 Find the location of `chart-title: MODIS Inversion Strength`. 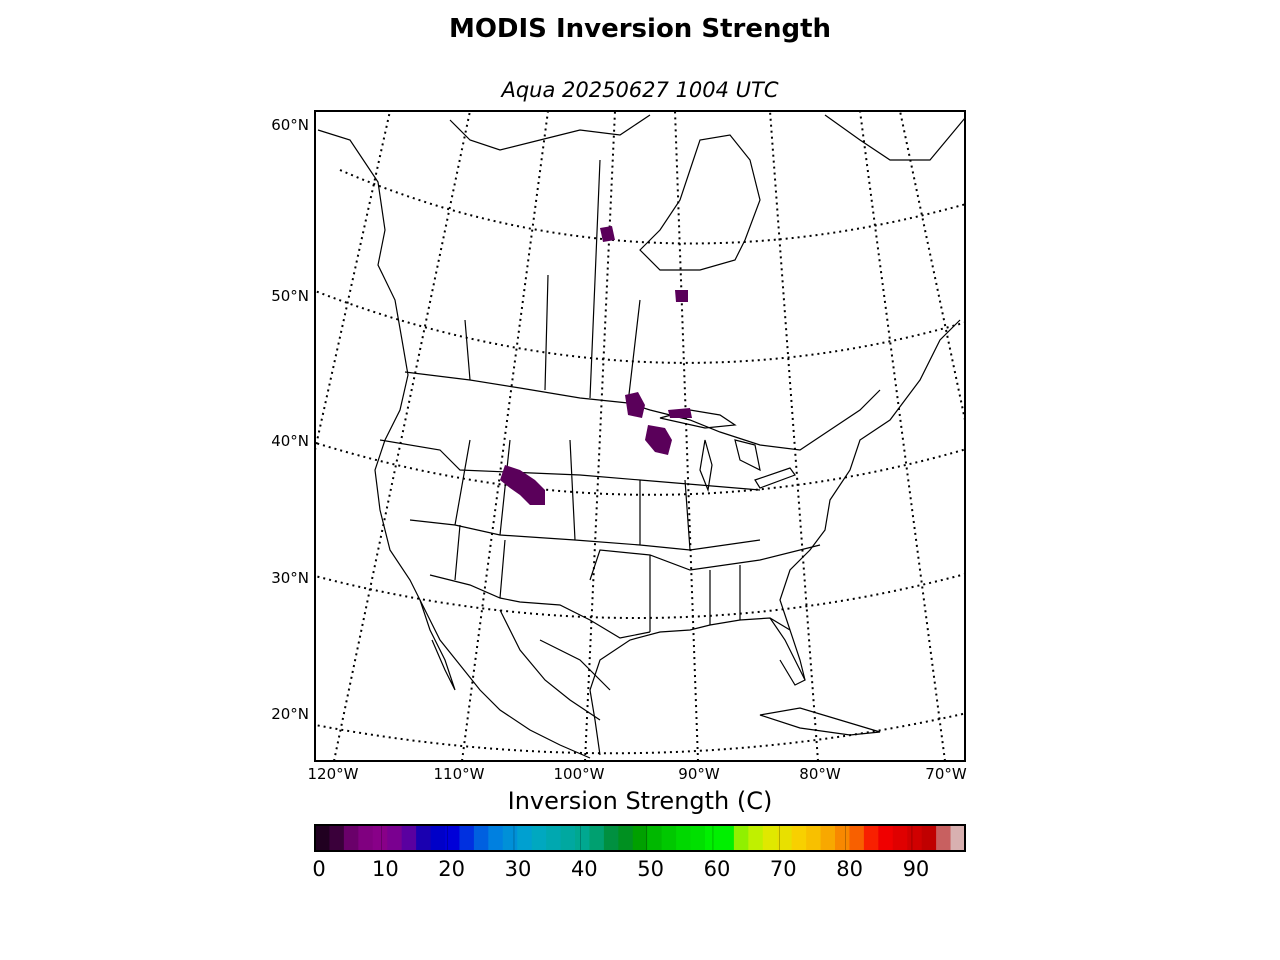

chart-title: MODIS Inversion Strength is located at coordinates (640, 29).